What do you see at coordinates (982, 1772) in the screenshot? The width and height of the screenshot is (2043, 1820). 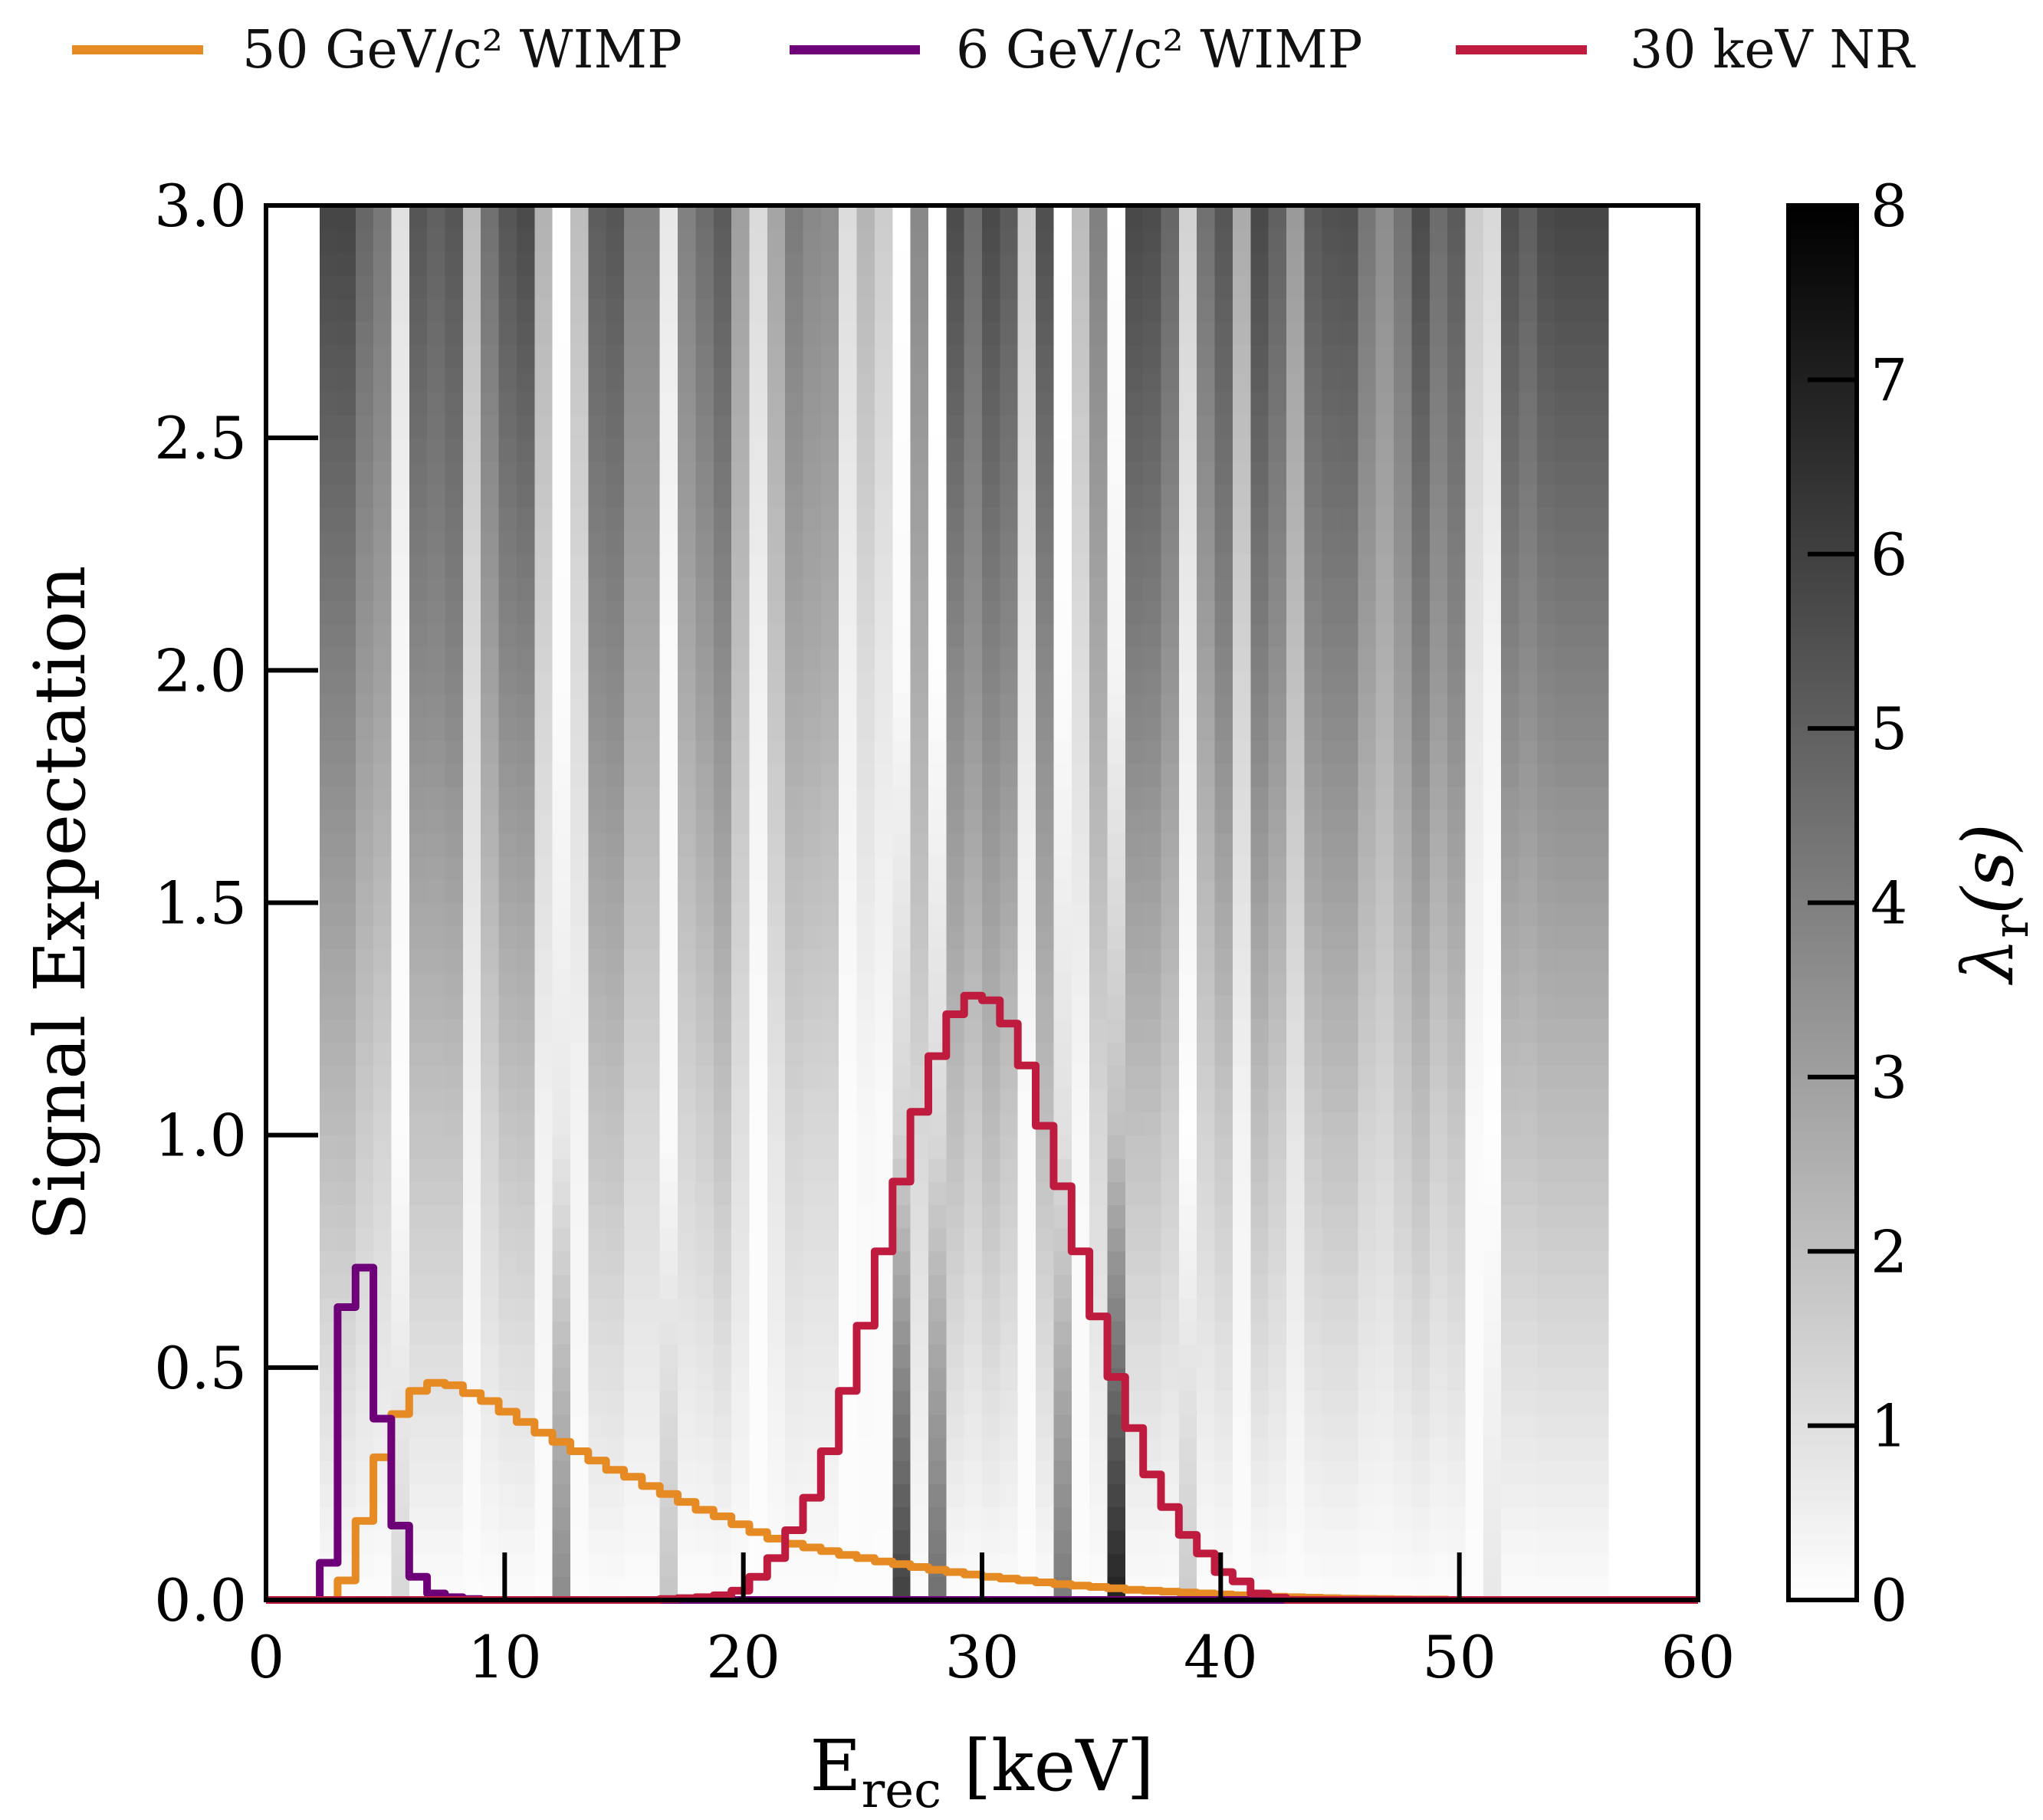 I see `x-axis-label: Erec [keV]` at bounding box center [982, 1772].